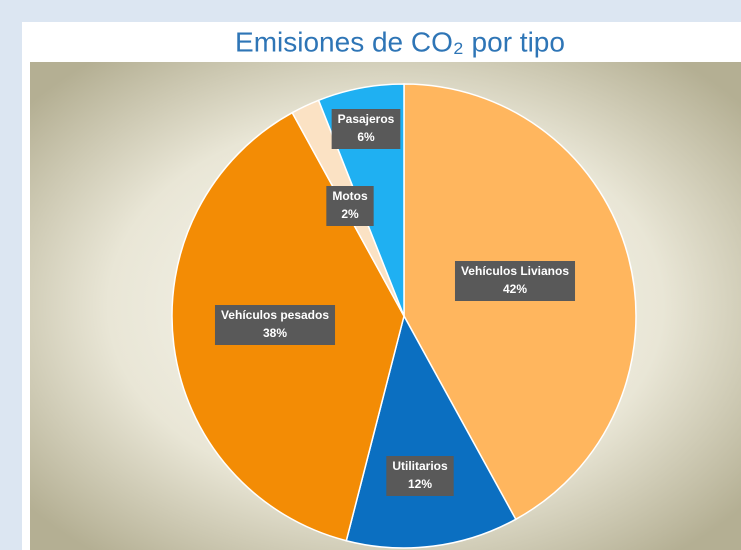 The image size is (741, 550). I want to click on label-value: 12%, so click(420, 484).